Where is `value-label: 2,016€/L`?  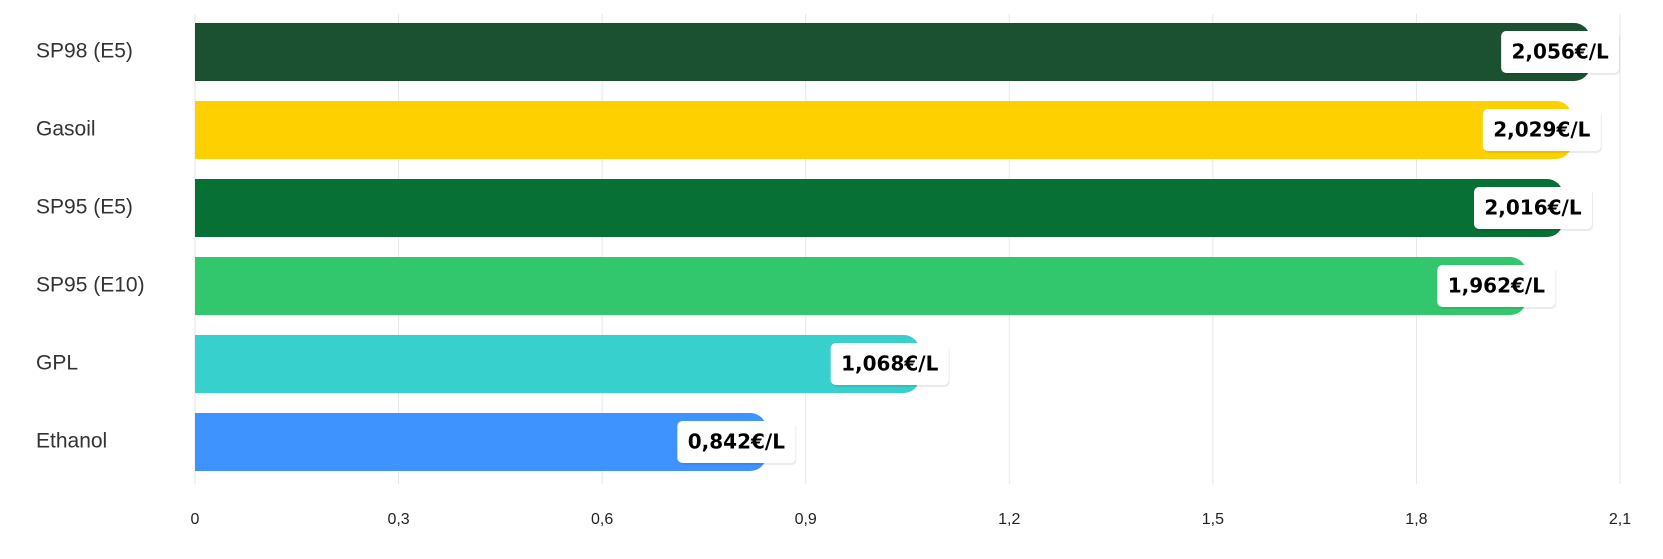 value-label: 2,016€/L is located at coordinates (1532, 208).